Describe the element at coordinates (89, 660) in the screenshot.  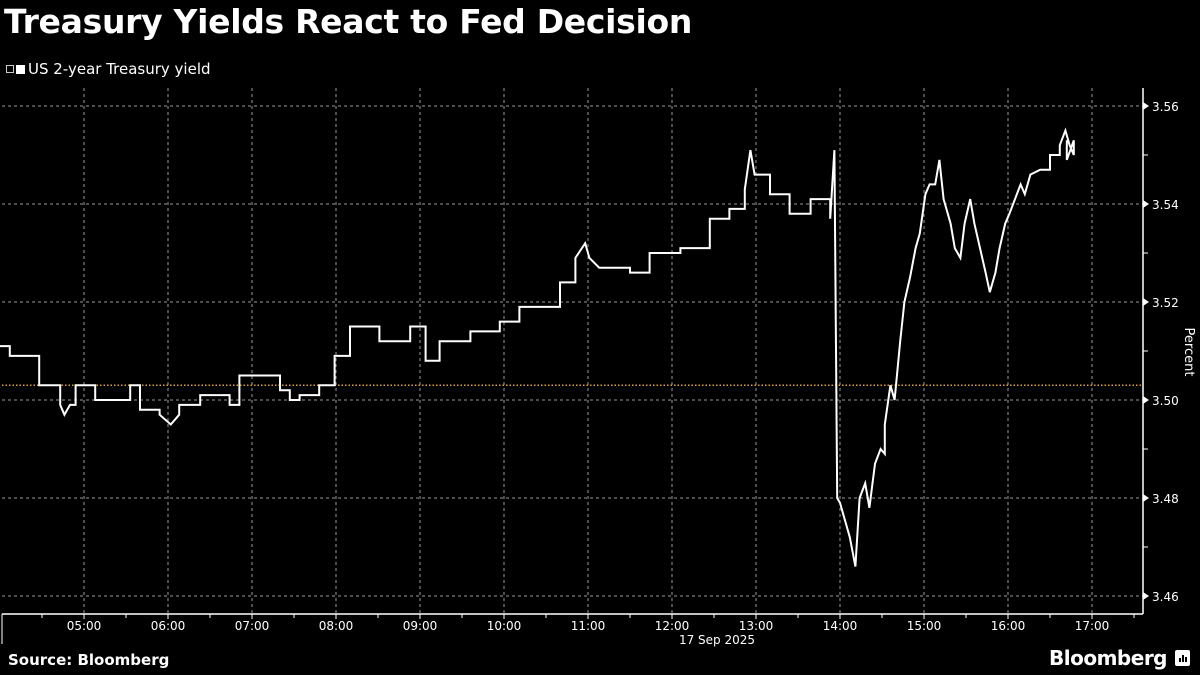
I see `source-note: Source: Bloomberg` at that location.